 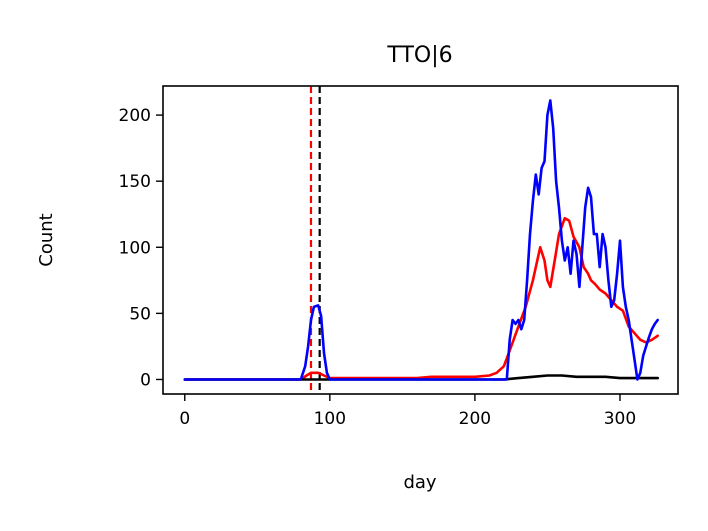 I want to click on y-tick-label: 50, so click(x=140, y=314).